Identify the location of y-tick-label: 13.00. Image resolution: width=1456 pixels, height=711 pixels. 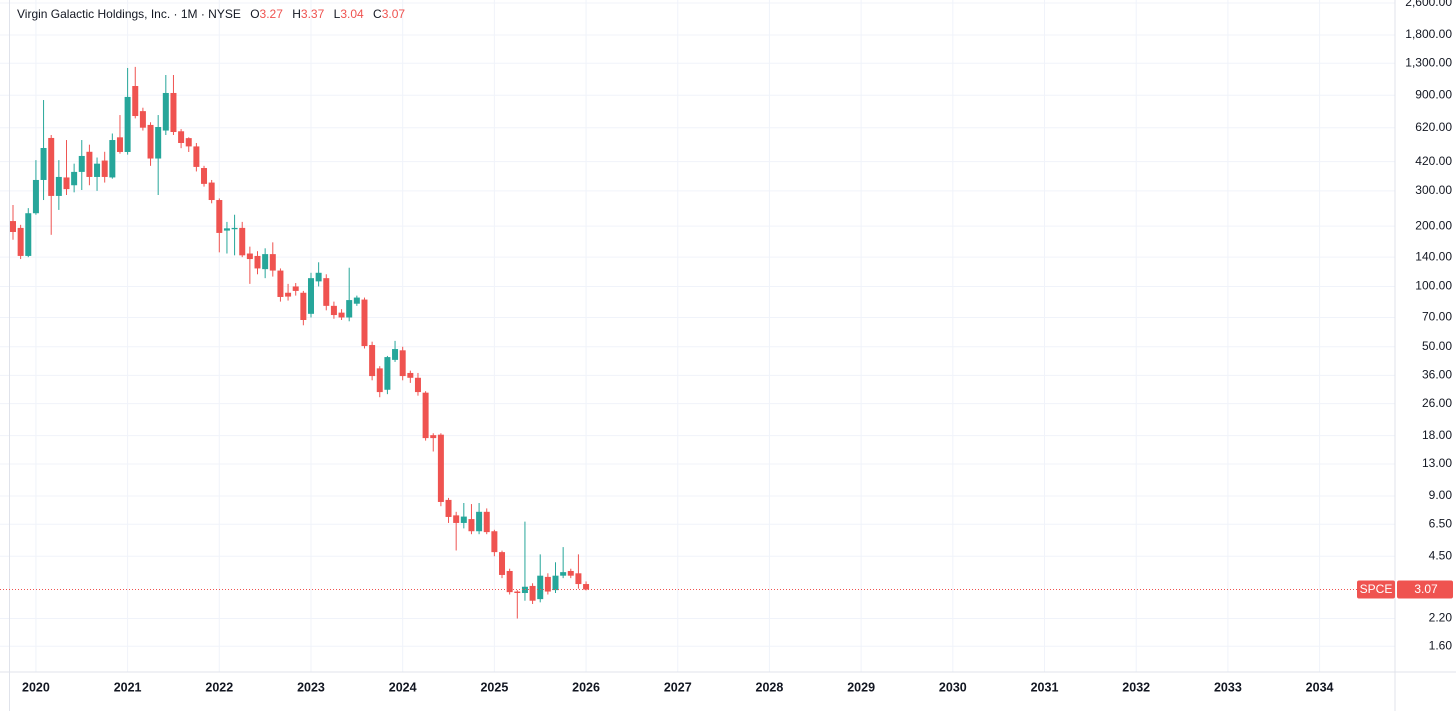
(1437, 463).